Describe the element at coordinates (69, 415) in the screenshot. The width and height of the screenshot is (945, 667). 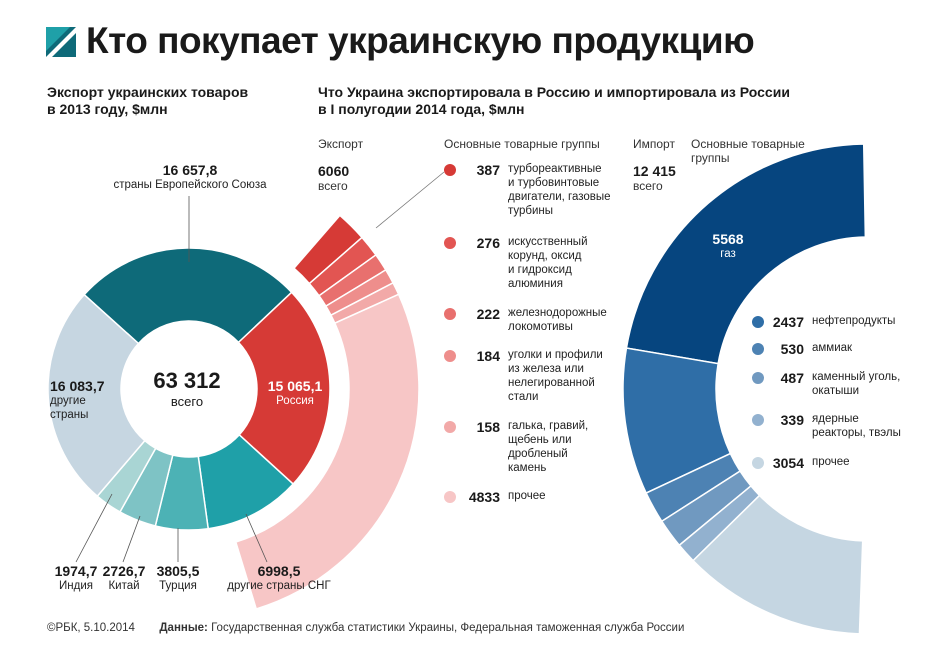
I see `label-others-name2: страны` at that location.